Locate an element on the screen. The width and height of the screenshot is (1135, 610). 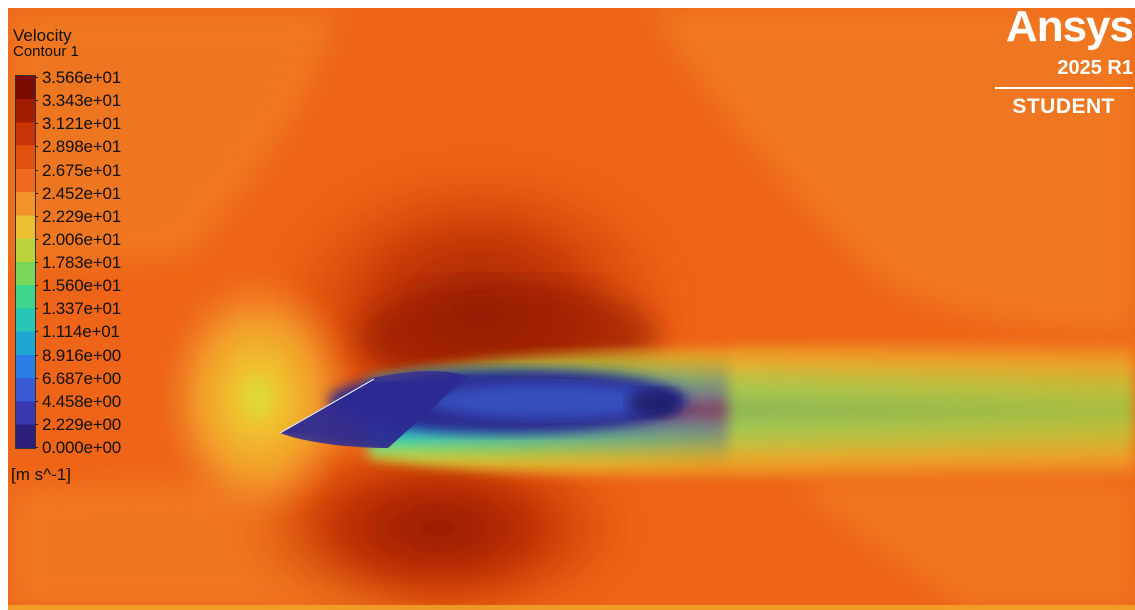
colorbar-tick-label: 3.566e+01 is located at coordinates (82, 77).